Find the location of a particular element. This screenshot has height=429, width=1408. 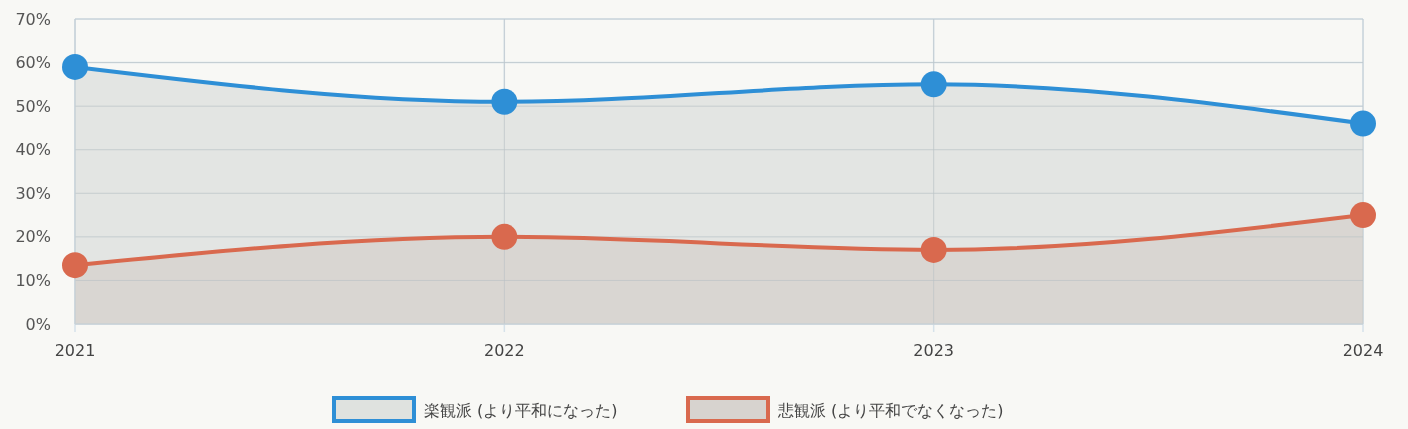

x-tick-label: 2023 is located at coordinates (934, 350).